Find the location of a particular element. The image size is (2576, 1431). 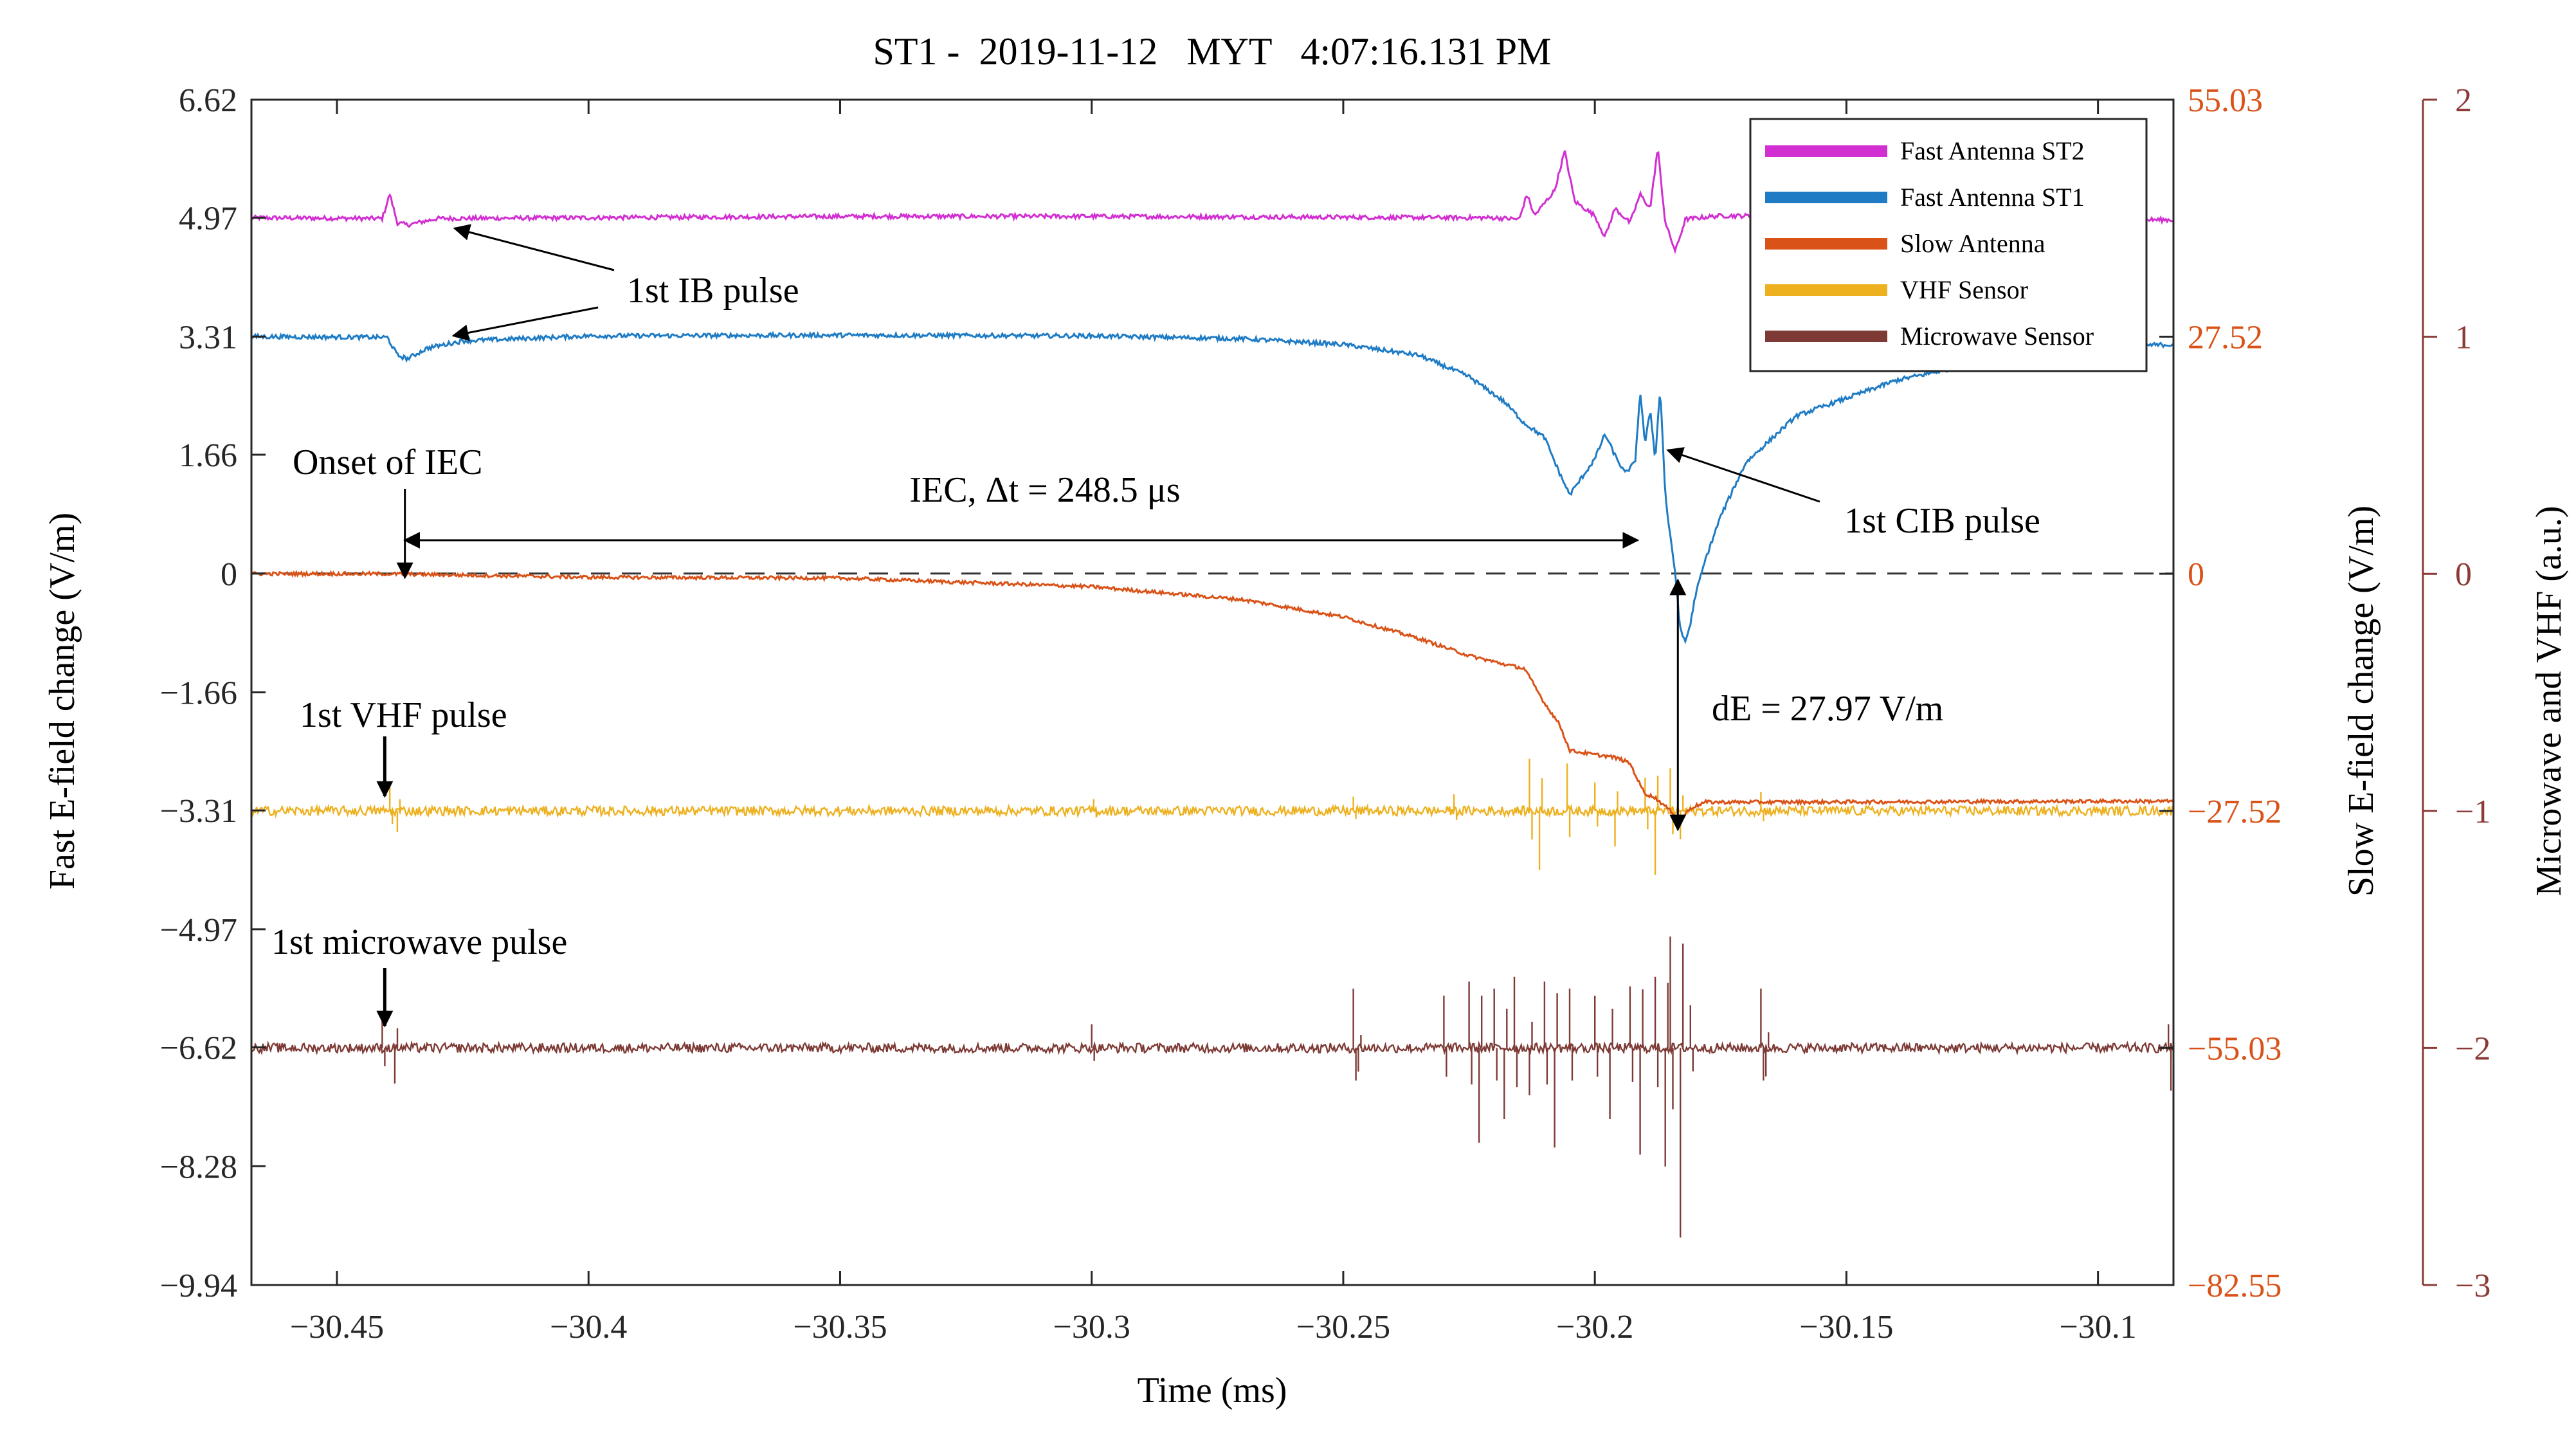

y-axis-right1-label: Slow E-field change (V/m) is located at coordinates (2361, 701).